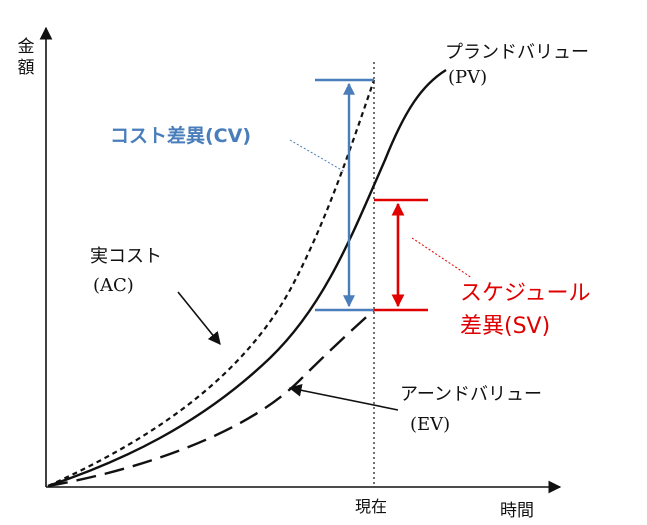 Image resolution: width=647 pixels, height=525 pixels. Describe the element at coordinates (517, 52) in the screenshot. I see `pv-label: プランドバリュー` at that location.